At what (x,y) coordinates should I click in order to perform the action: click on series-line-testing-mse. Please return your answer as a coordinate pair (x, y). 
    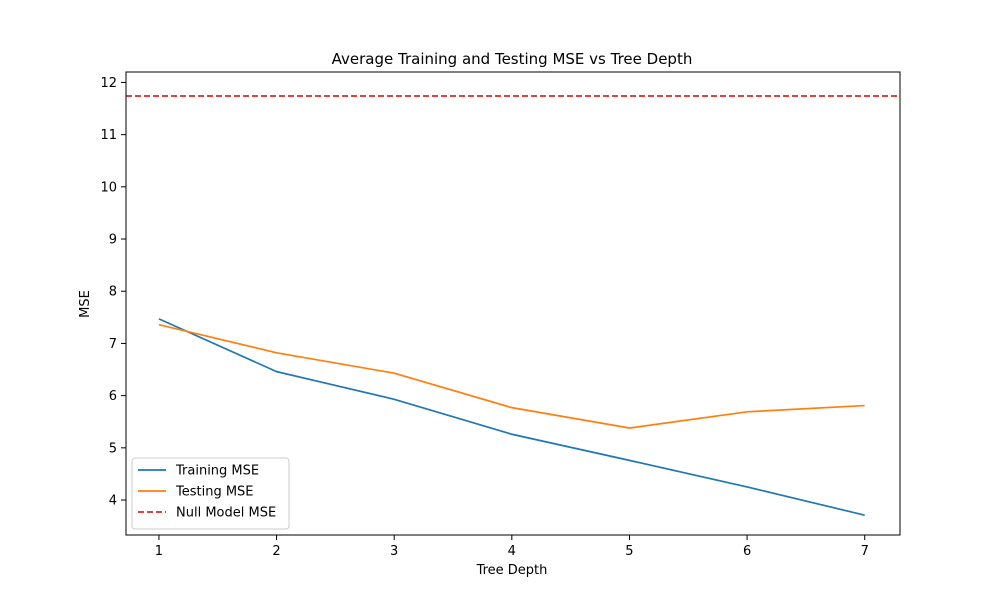
    Looking at the image, I should click on (511, 376).